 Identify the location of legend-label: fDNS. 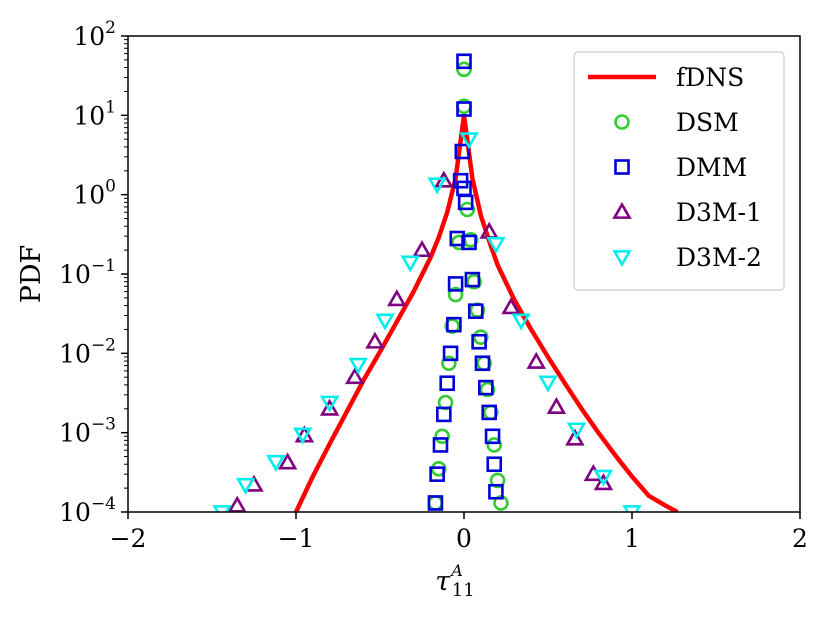
(710, 77).